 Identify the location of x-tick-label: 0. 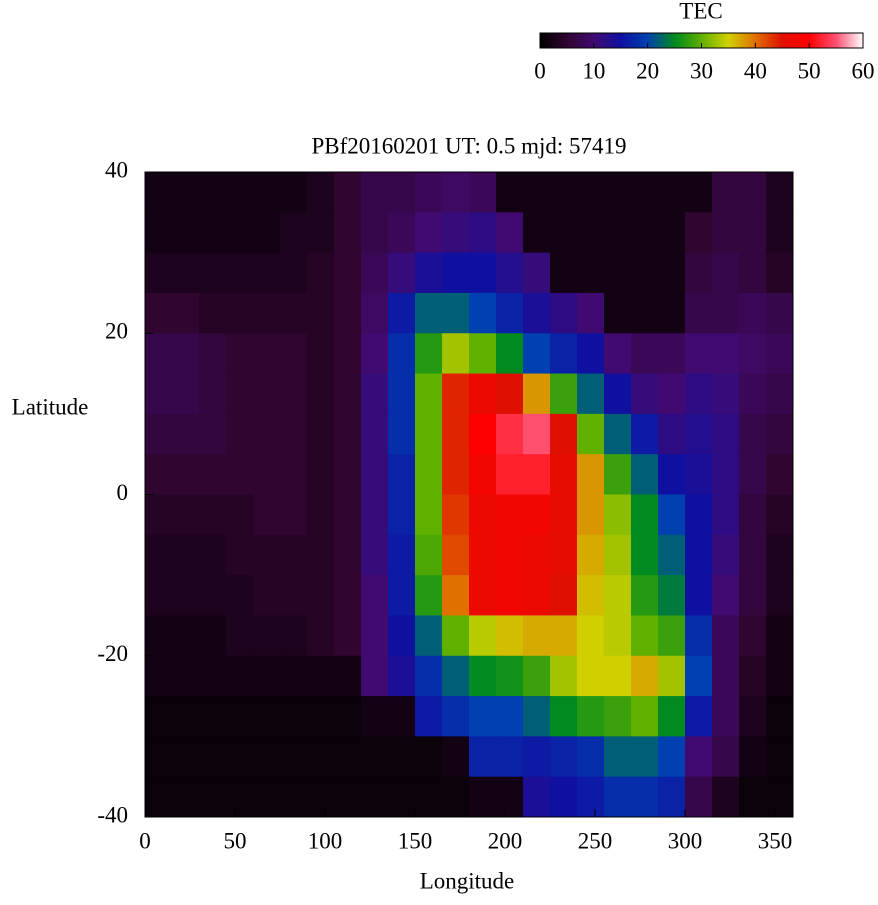
(145, 840).